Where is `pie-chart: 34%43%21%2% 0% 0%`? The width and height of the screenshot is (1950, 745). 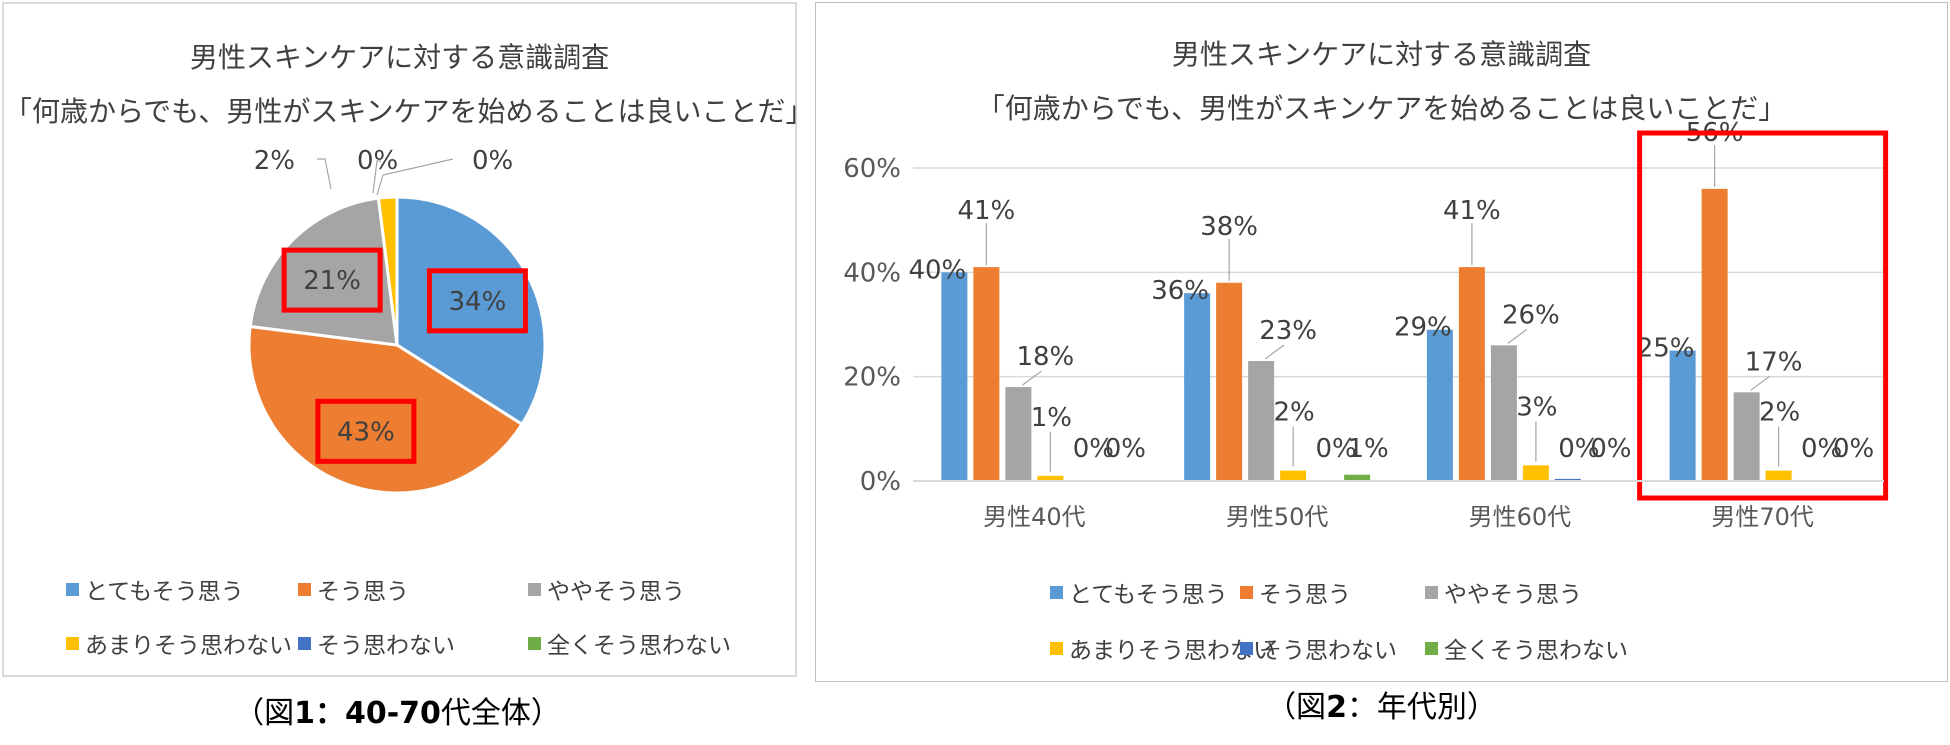 pie-chart: 34%43%21%2% 0% 0% is located at coordinates (397, 320).